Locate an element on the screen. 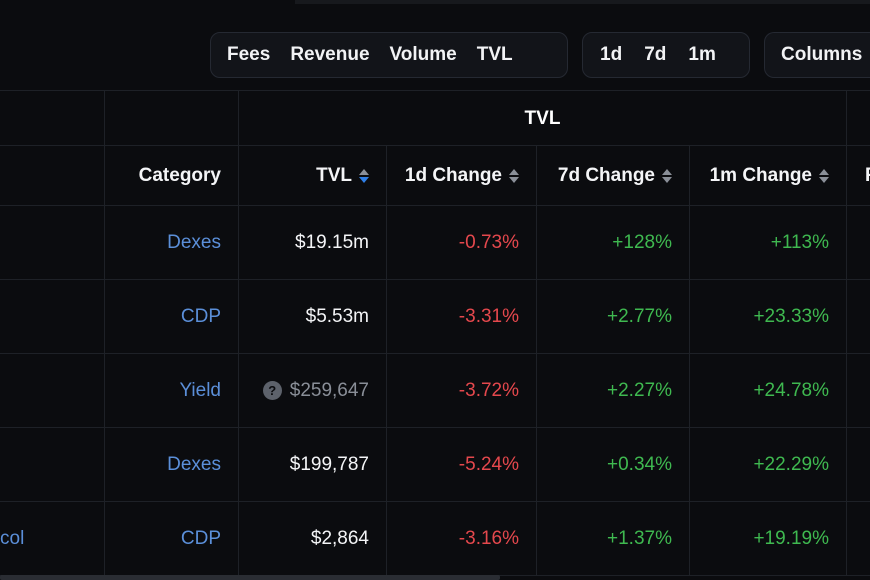  cell-tvl: $5.53m is located at coordinates (313, 316).